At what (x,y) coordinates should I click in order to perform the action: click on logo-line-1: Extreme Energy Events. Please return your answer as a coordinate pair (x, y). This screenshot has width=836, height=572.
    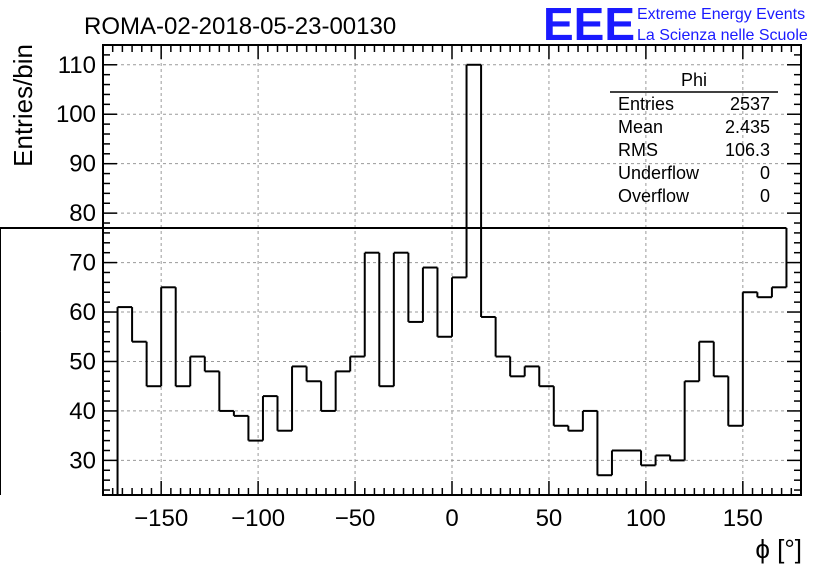
    Looking at the image, I should click on (721, 14).